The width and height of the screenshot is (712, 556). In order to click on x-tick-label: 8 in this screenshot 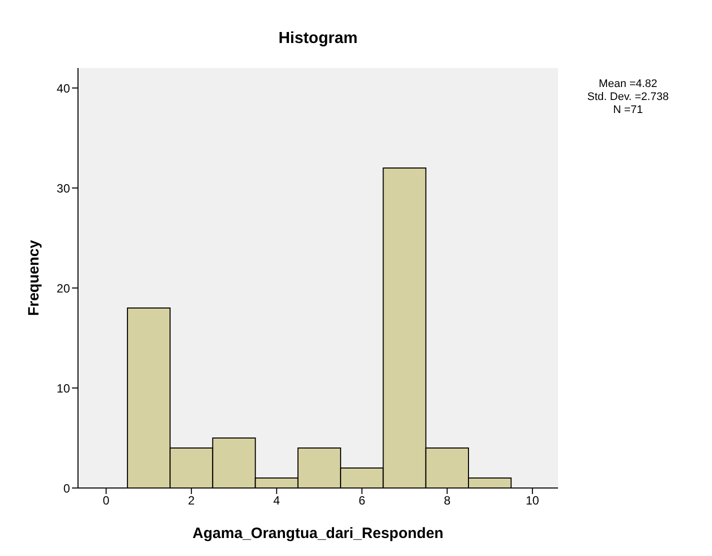, I will do `click(447, 501)`.